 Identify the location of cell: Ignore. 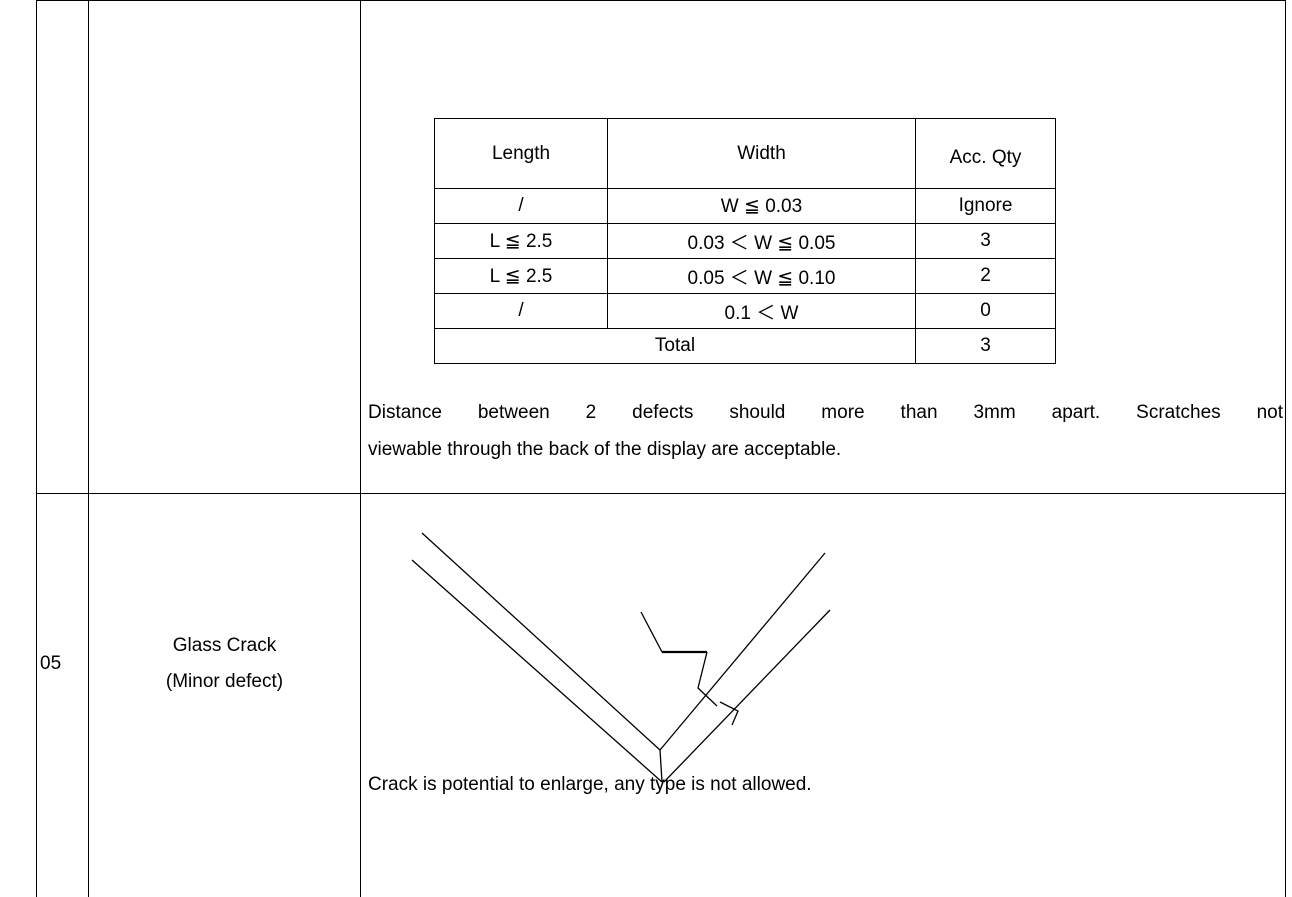
(985, 206).